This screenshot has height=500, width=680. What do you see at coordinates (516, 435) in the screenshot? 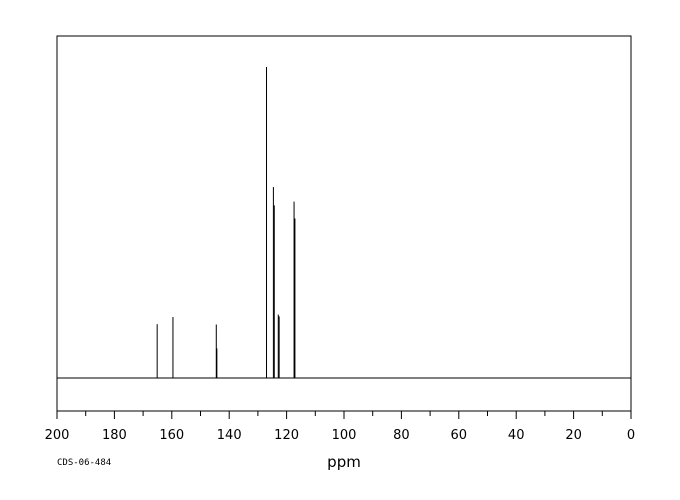
I see `tick-label-40: 40` at bounding box center [516, 435].